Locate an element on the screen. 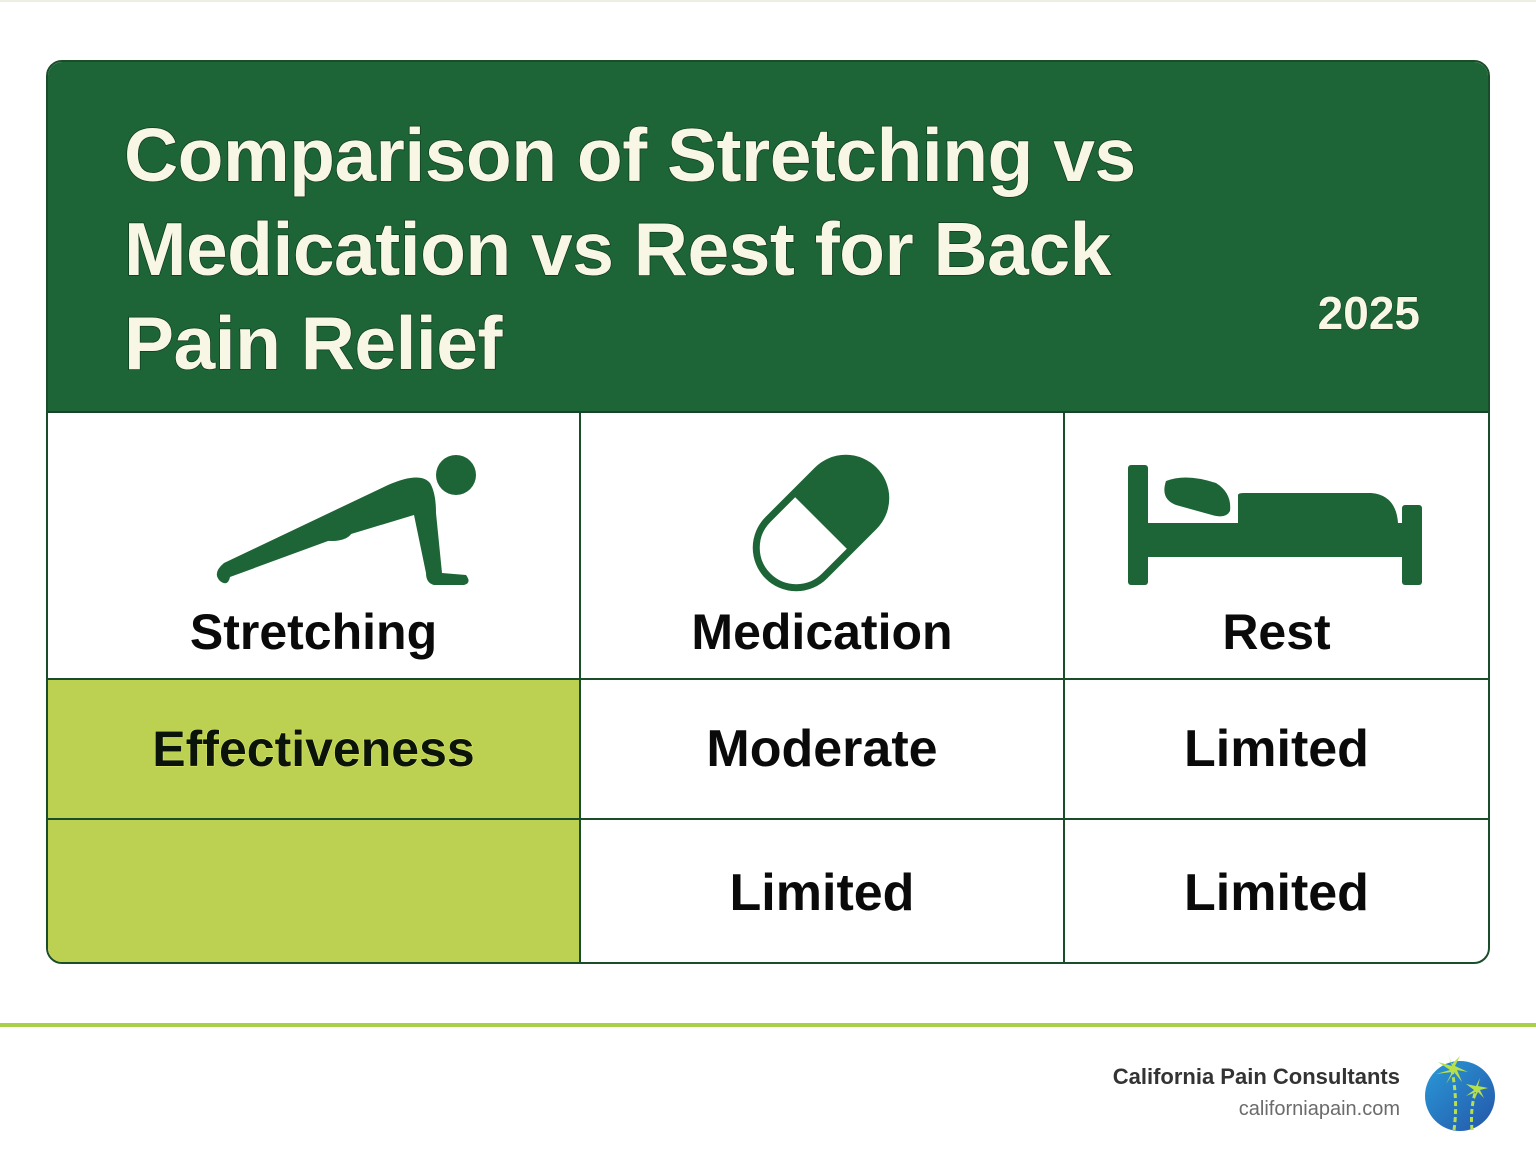  column-header-rest: Rest is located at coordinates (1276, 546).